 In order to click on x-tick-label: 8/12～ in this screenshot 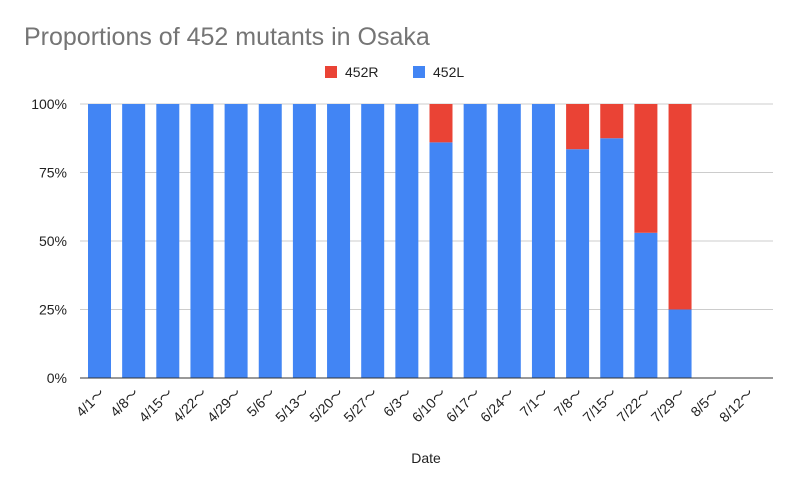, I will do `click(736, 405)`.